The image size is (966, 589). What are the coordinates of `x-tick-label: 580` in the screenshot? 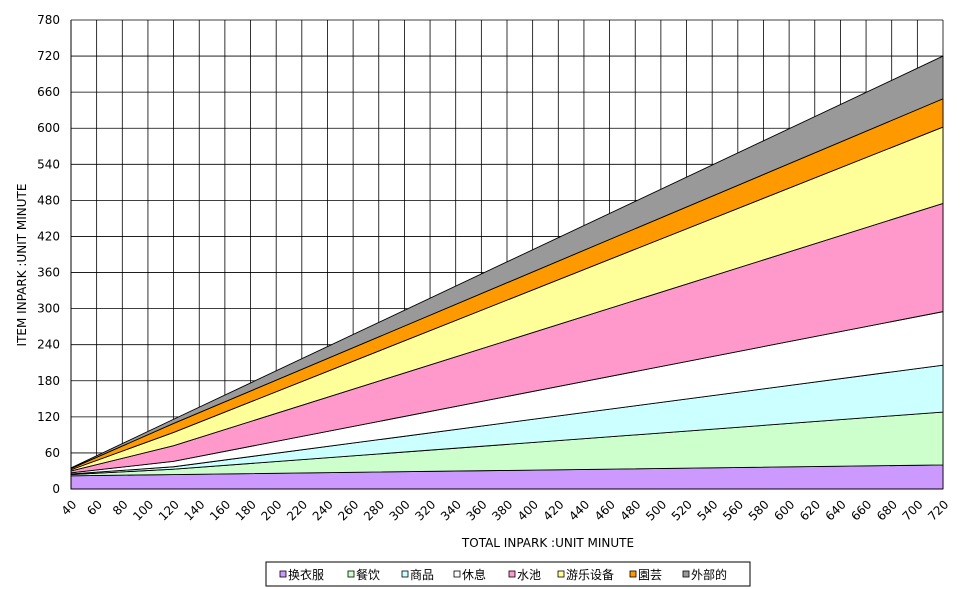 It's located at (759, 510).